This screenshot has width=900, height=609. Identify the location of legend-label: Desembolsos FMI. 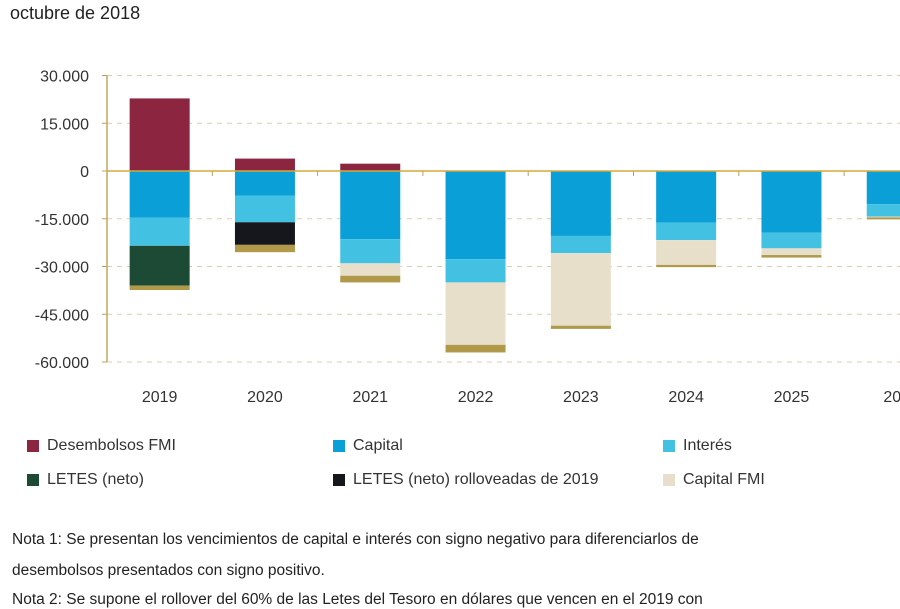
(111, 445).